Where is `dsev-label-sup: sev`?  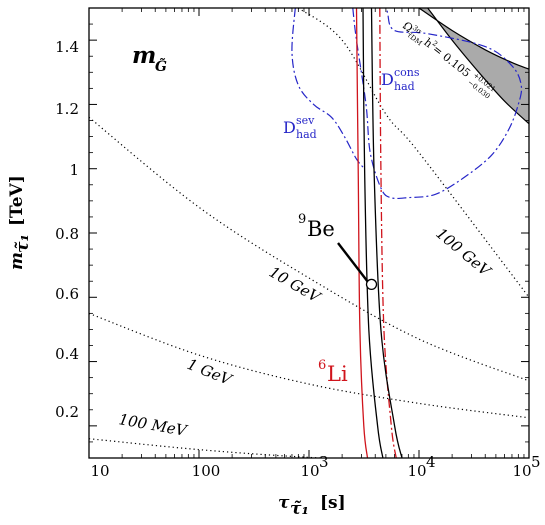
dsev-label-sup: sev is located at coordinates (305, 120).